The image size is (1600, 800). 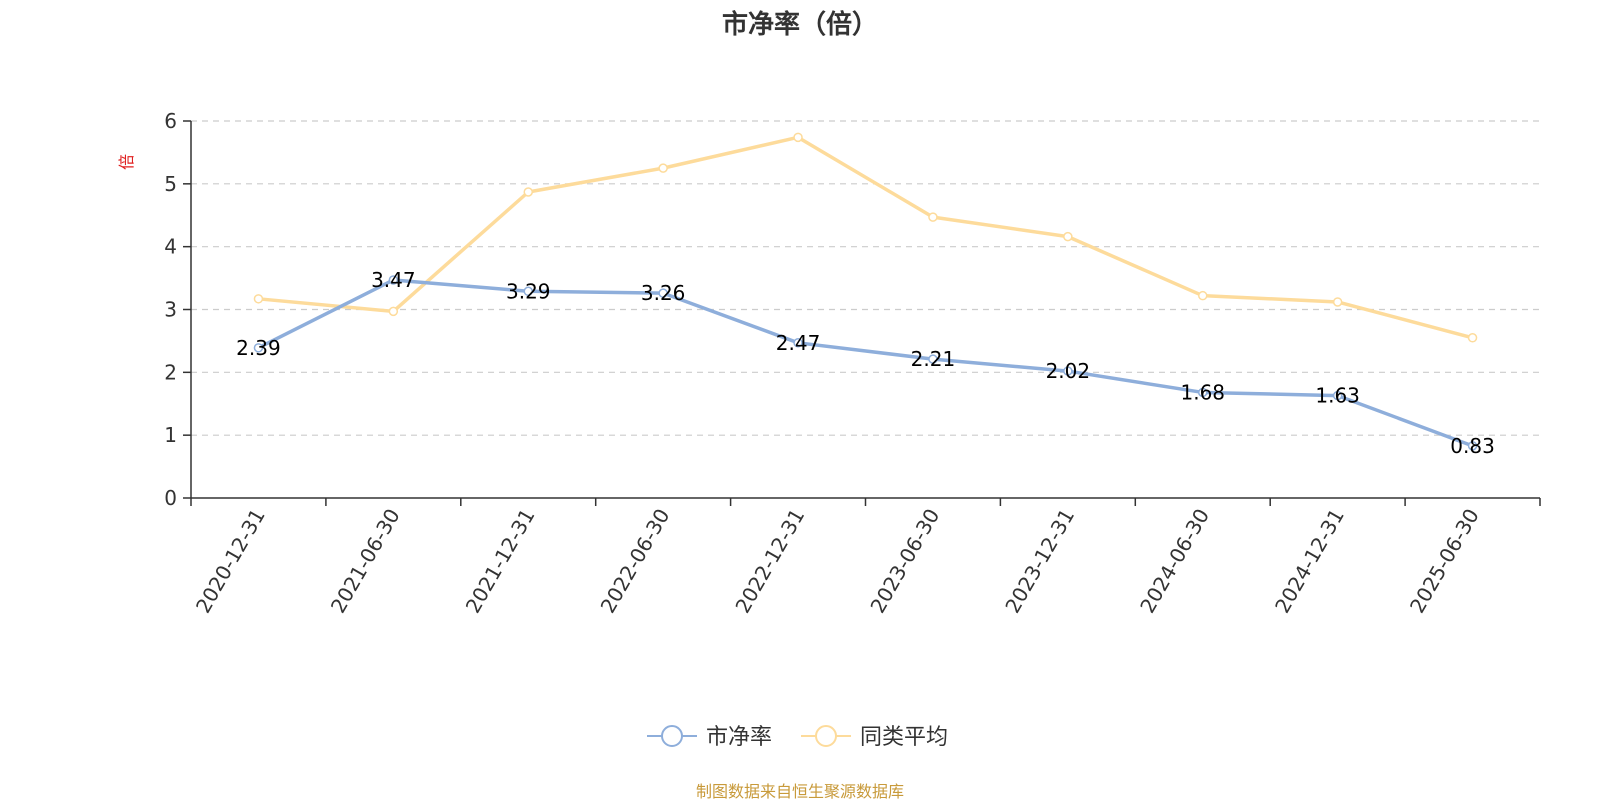 What do you see at coordinates (170, 247) in the screenshot?
I see `y-tick-label: 4` at bounding box center [170, 247].